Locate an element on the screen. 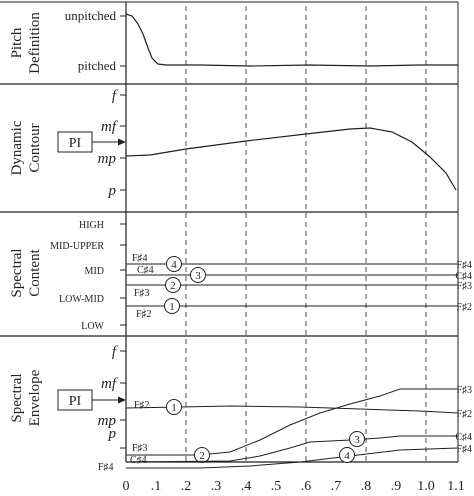 This screenshot has width=474, height=496. content-line-2-number: 2 is located at coordinates (173, 286).